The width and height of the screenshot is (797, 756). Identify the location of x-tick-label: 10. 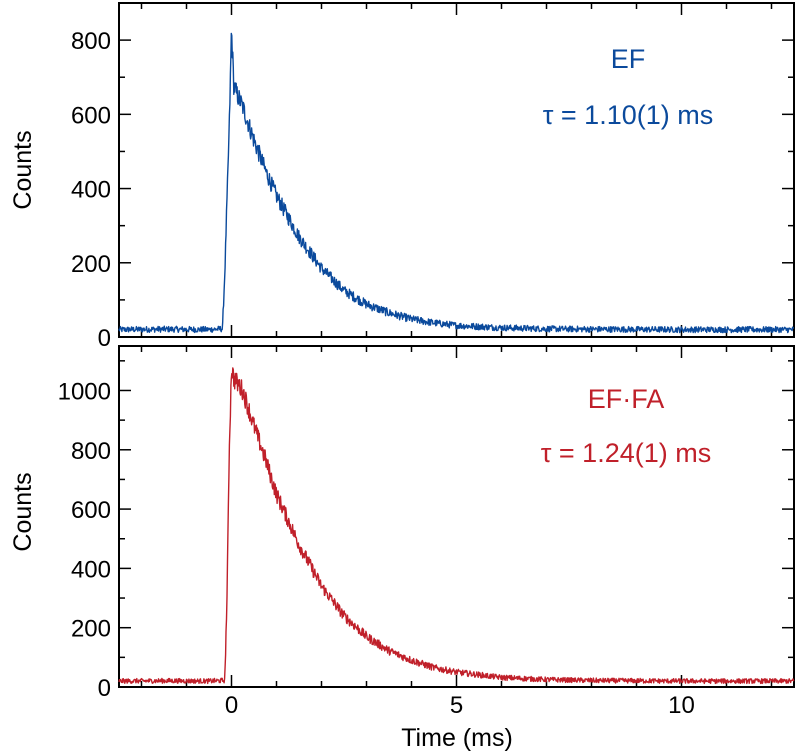
(681, 705).